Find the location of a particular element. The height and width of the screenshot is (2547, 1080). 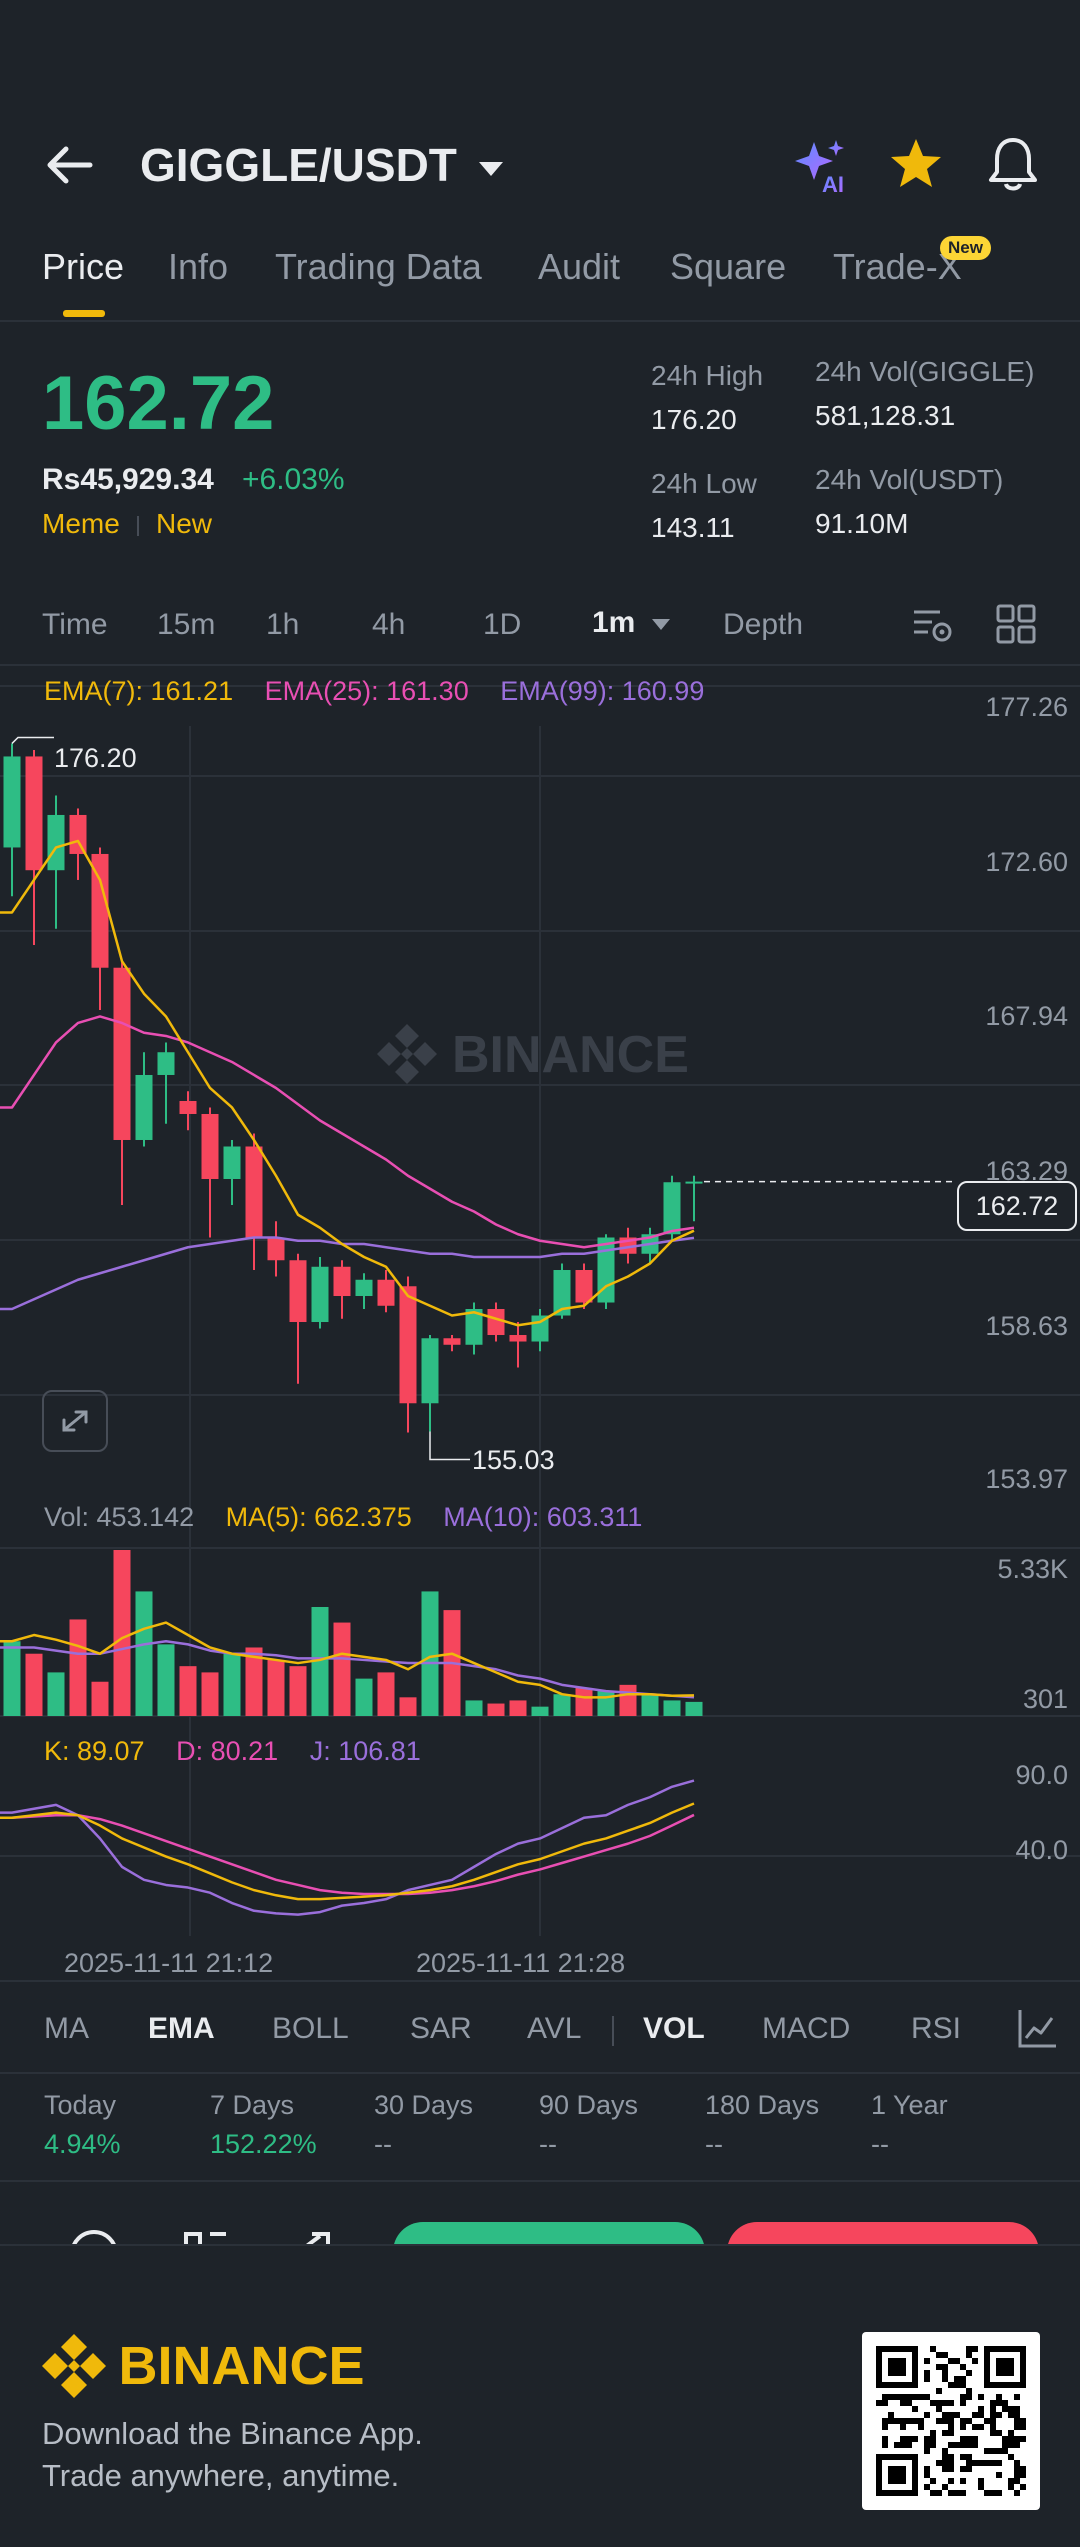

pair-title: GIGGLE/USDT is located at coordinates (323, 165).